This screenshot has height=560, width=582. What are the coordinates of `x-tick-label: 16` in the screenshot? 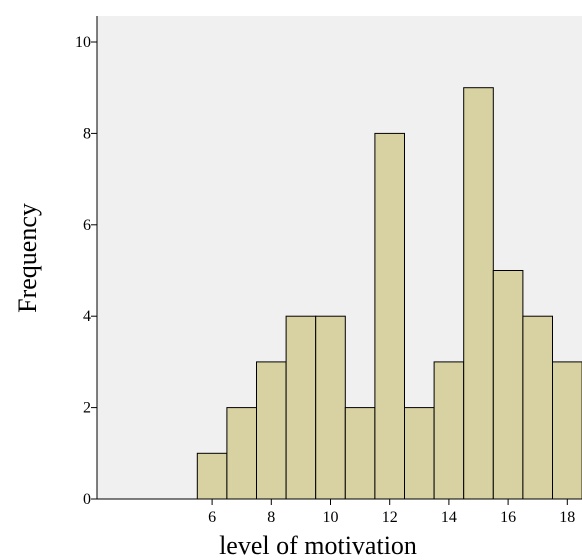 It's located at (508, 517).